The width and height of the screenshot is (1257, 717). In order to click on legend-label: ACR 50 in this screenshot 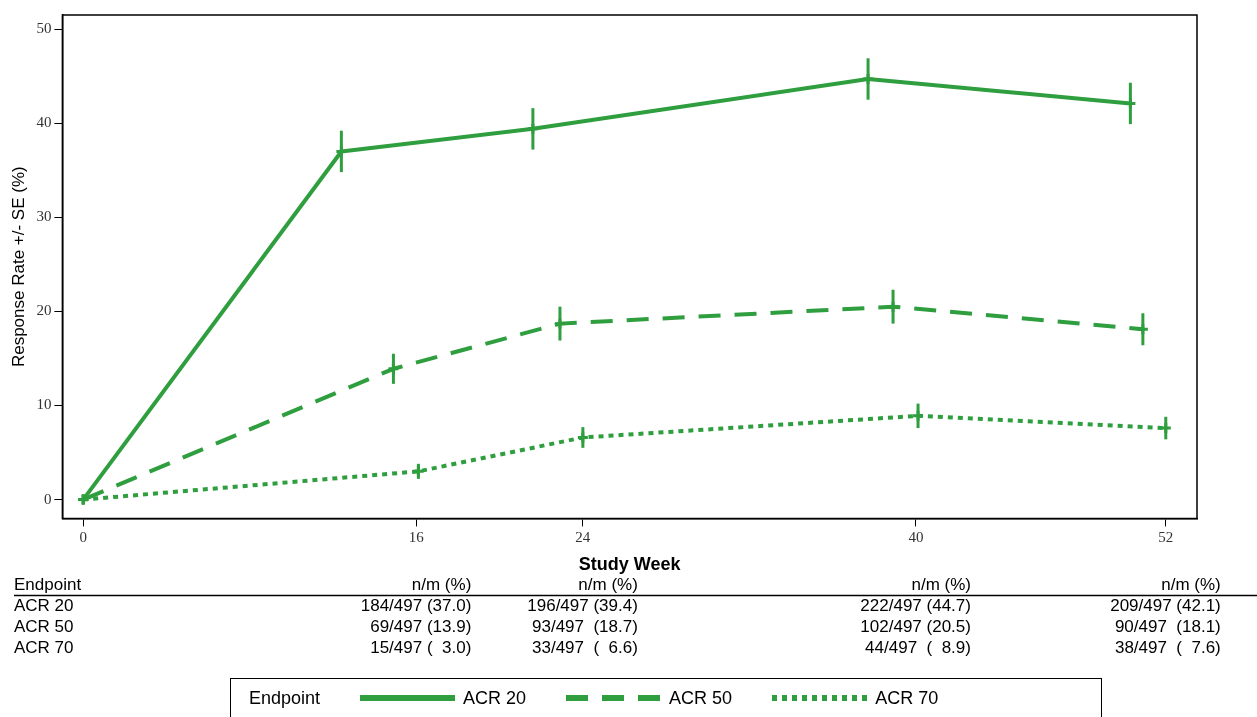, I will do `click(701, 698)`.